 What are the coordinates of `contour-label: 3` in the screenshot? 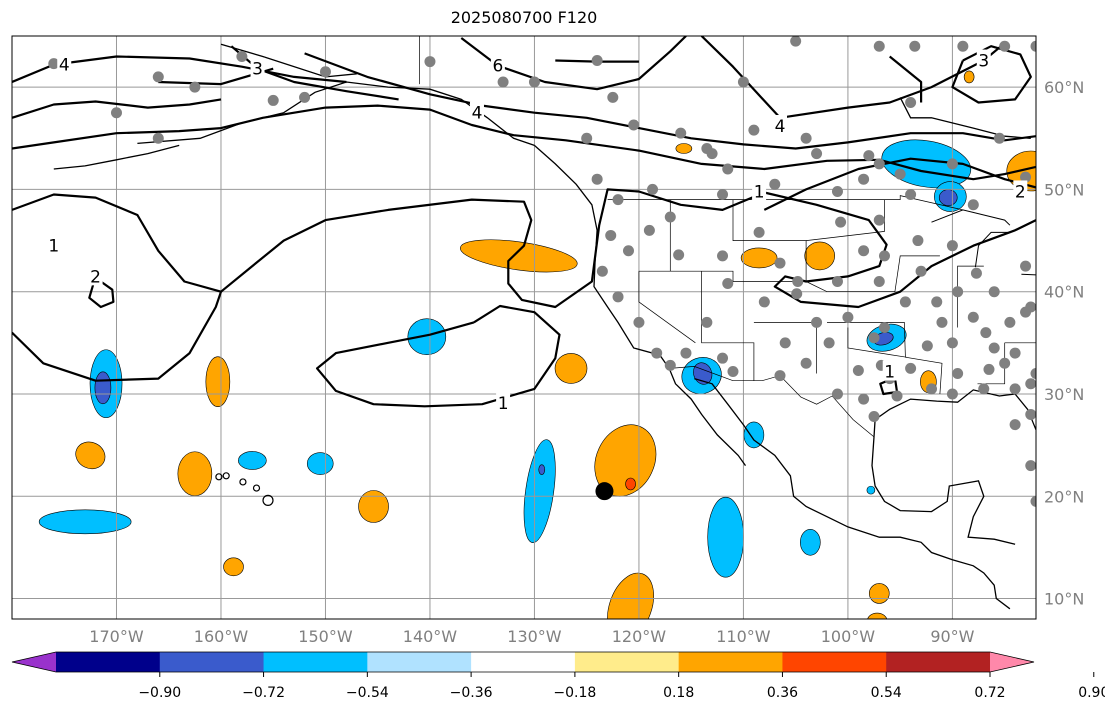 It's located at (257, 70).